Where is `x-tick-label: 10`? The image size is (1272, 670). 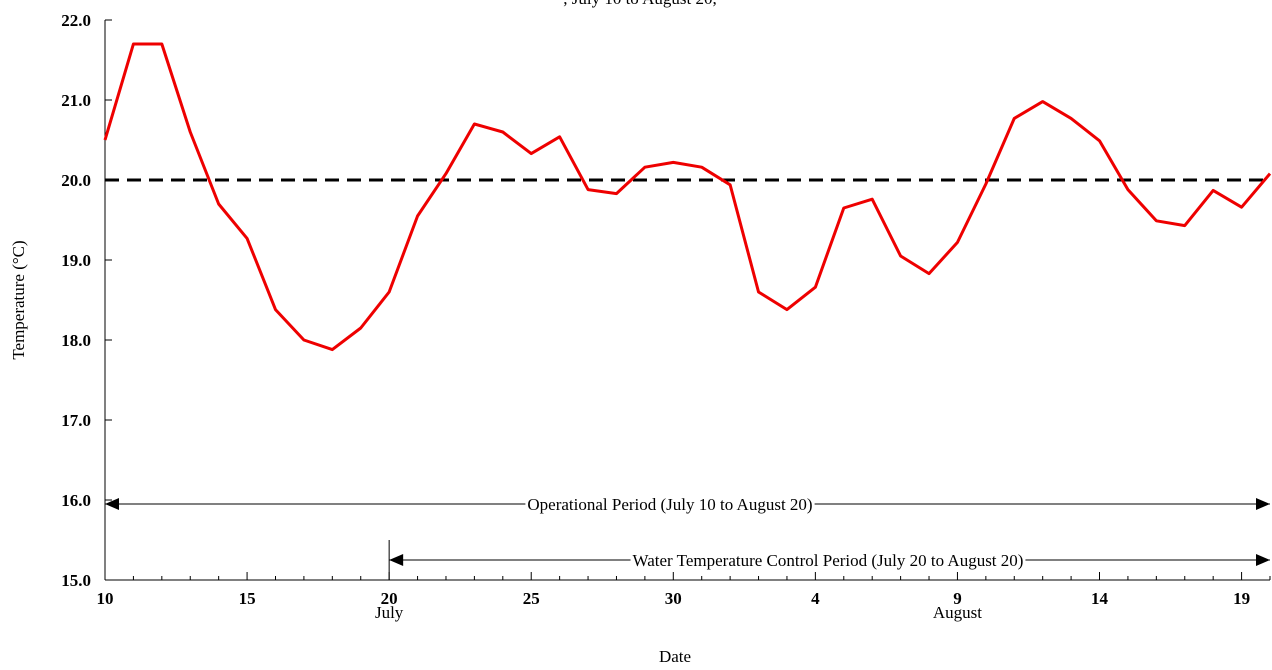
x-tick-label: 10 is located at coordinates (105, 598).